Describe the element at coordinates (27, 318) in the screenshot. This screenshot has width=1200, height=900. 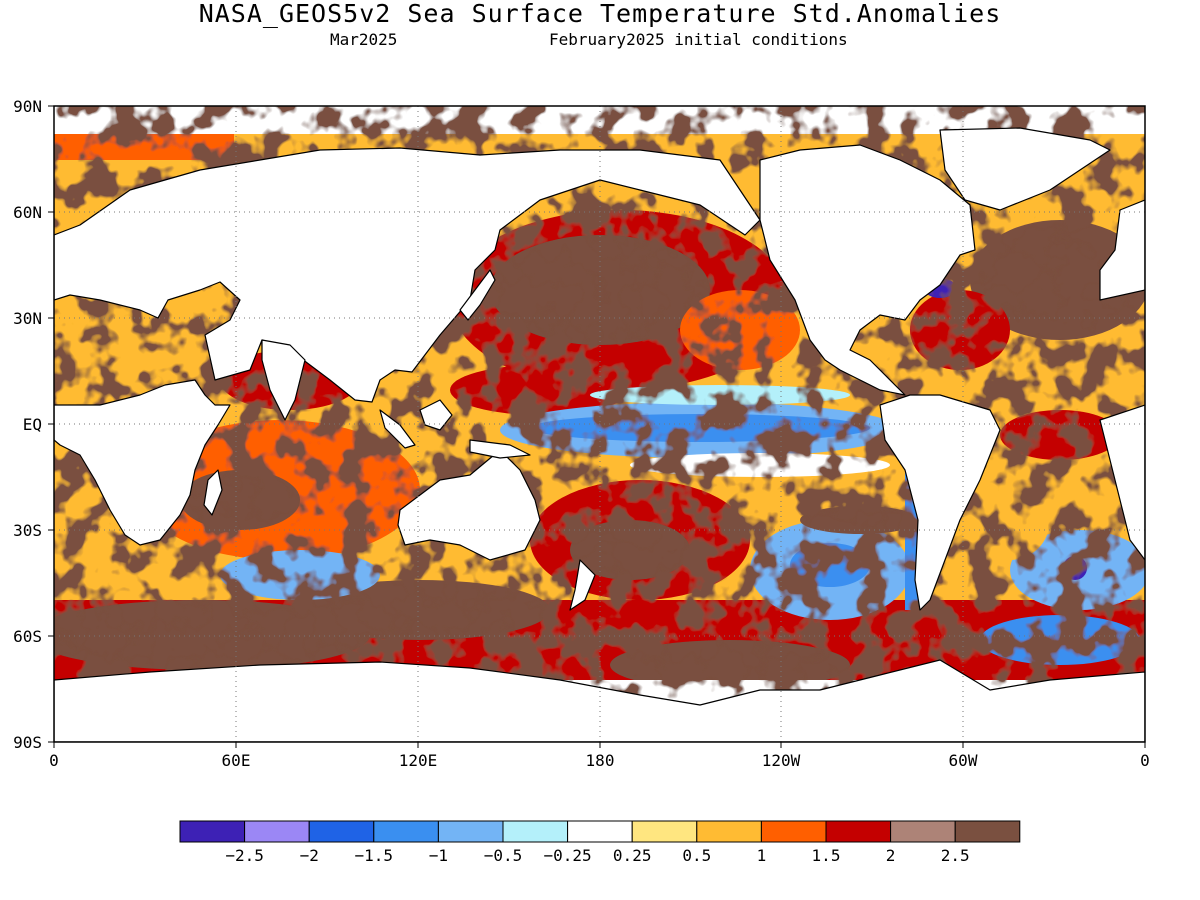
I see `lat-label: 30N` at that location.